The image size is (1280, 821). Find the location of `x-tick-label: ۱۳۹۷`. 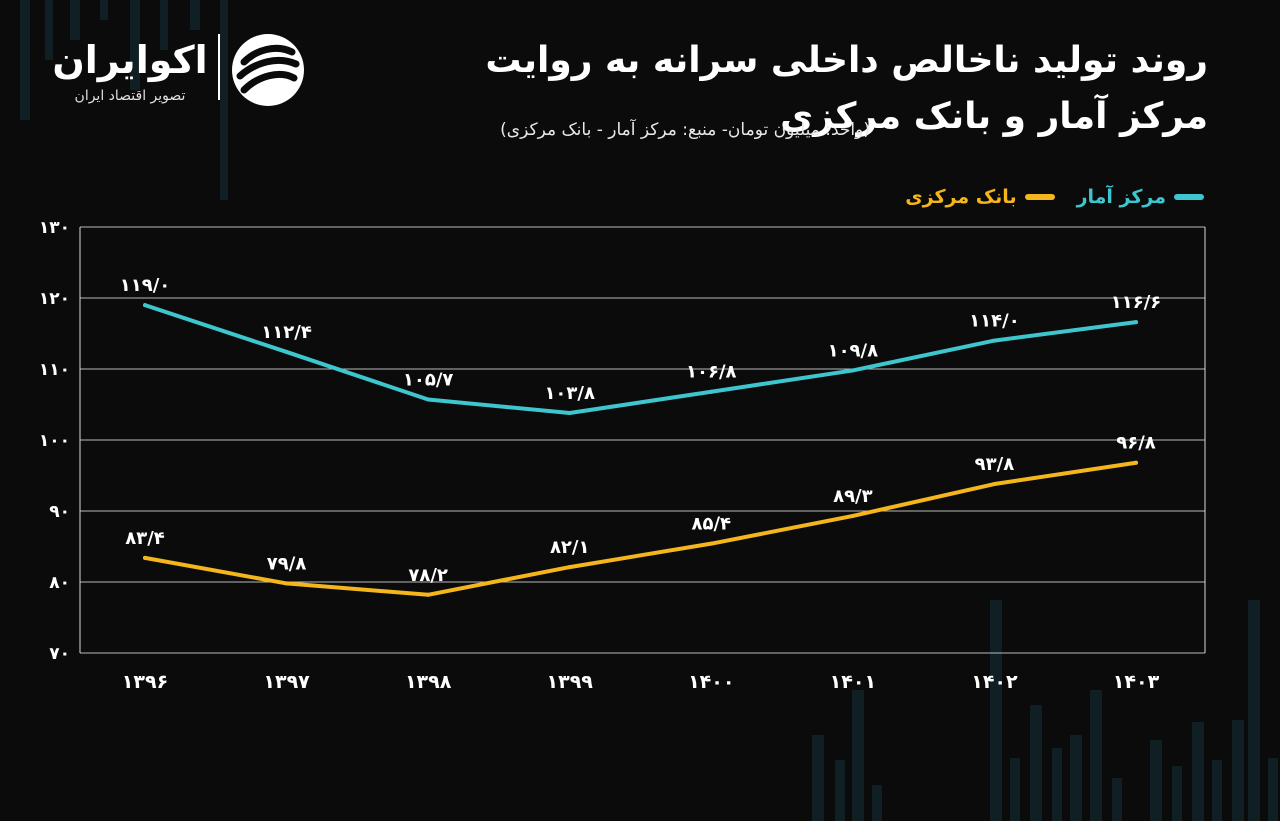

x-tick-label: ۱۳۹۷ is located at coordinates (286, 682).